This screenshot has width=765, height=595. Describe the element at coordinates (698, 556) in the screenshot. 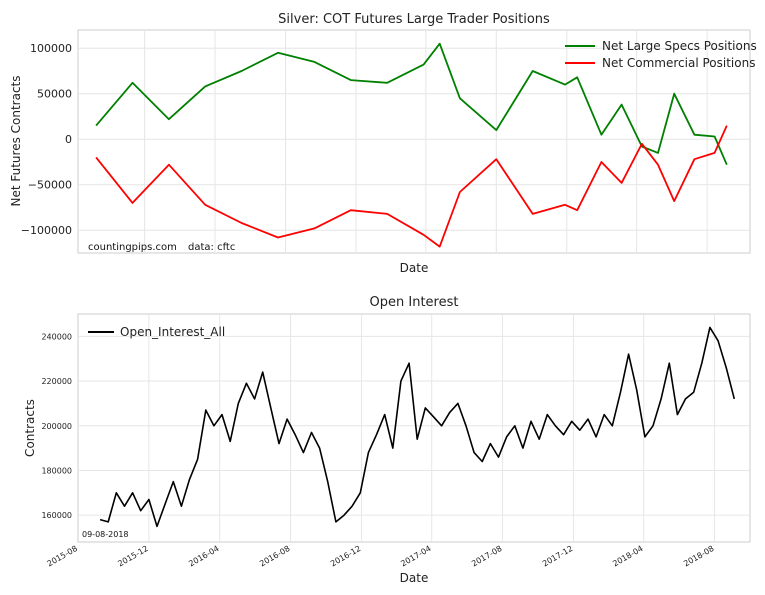

I see `bottom-x-tick-label: 2018-08` at that location.